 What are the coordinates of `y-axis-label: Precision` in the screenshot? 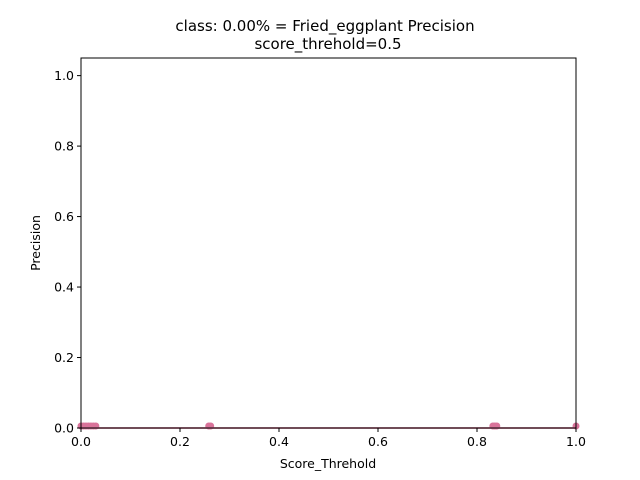 It's located at (35, 243).